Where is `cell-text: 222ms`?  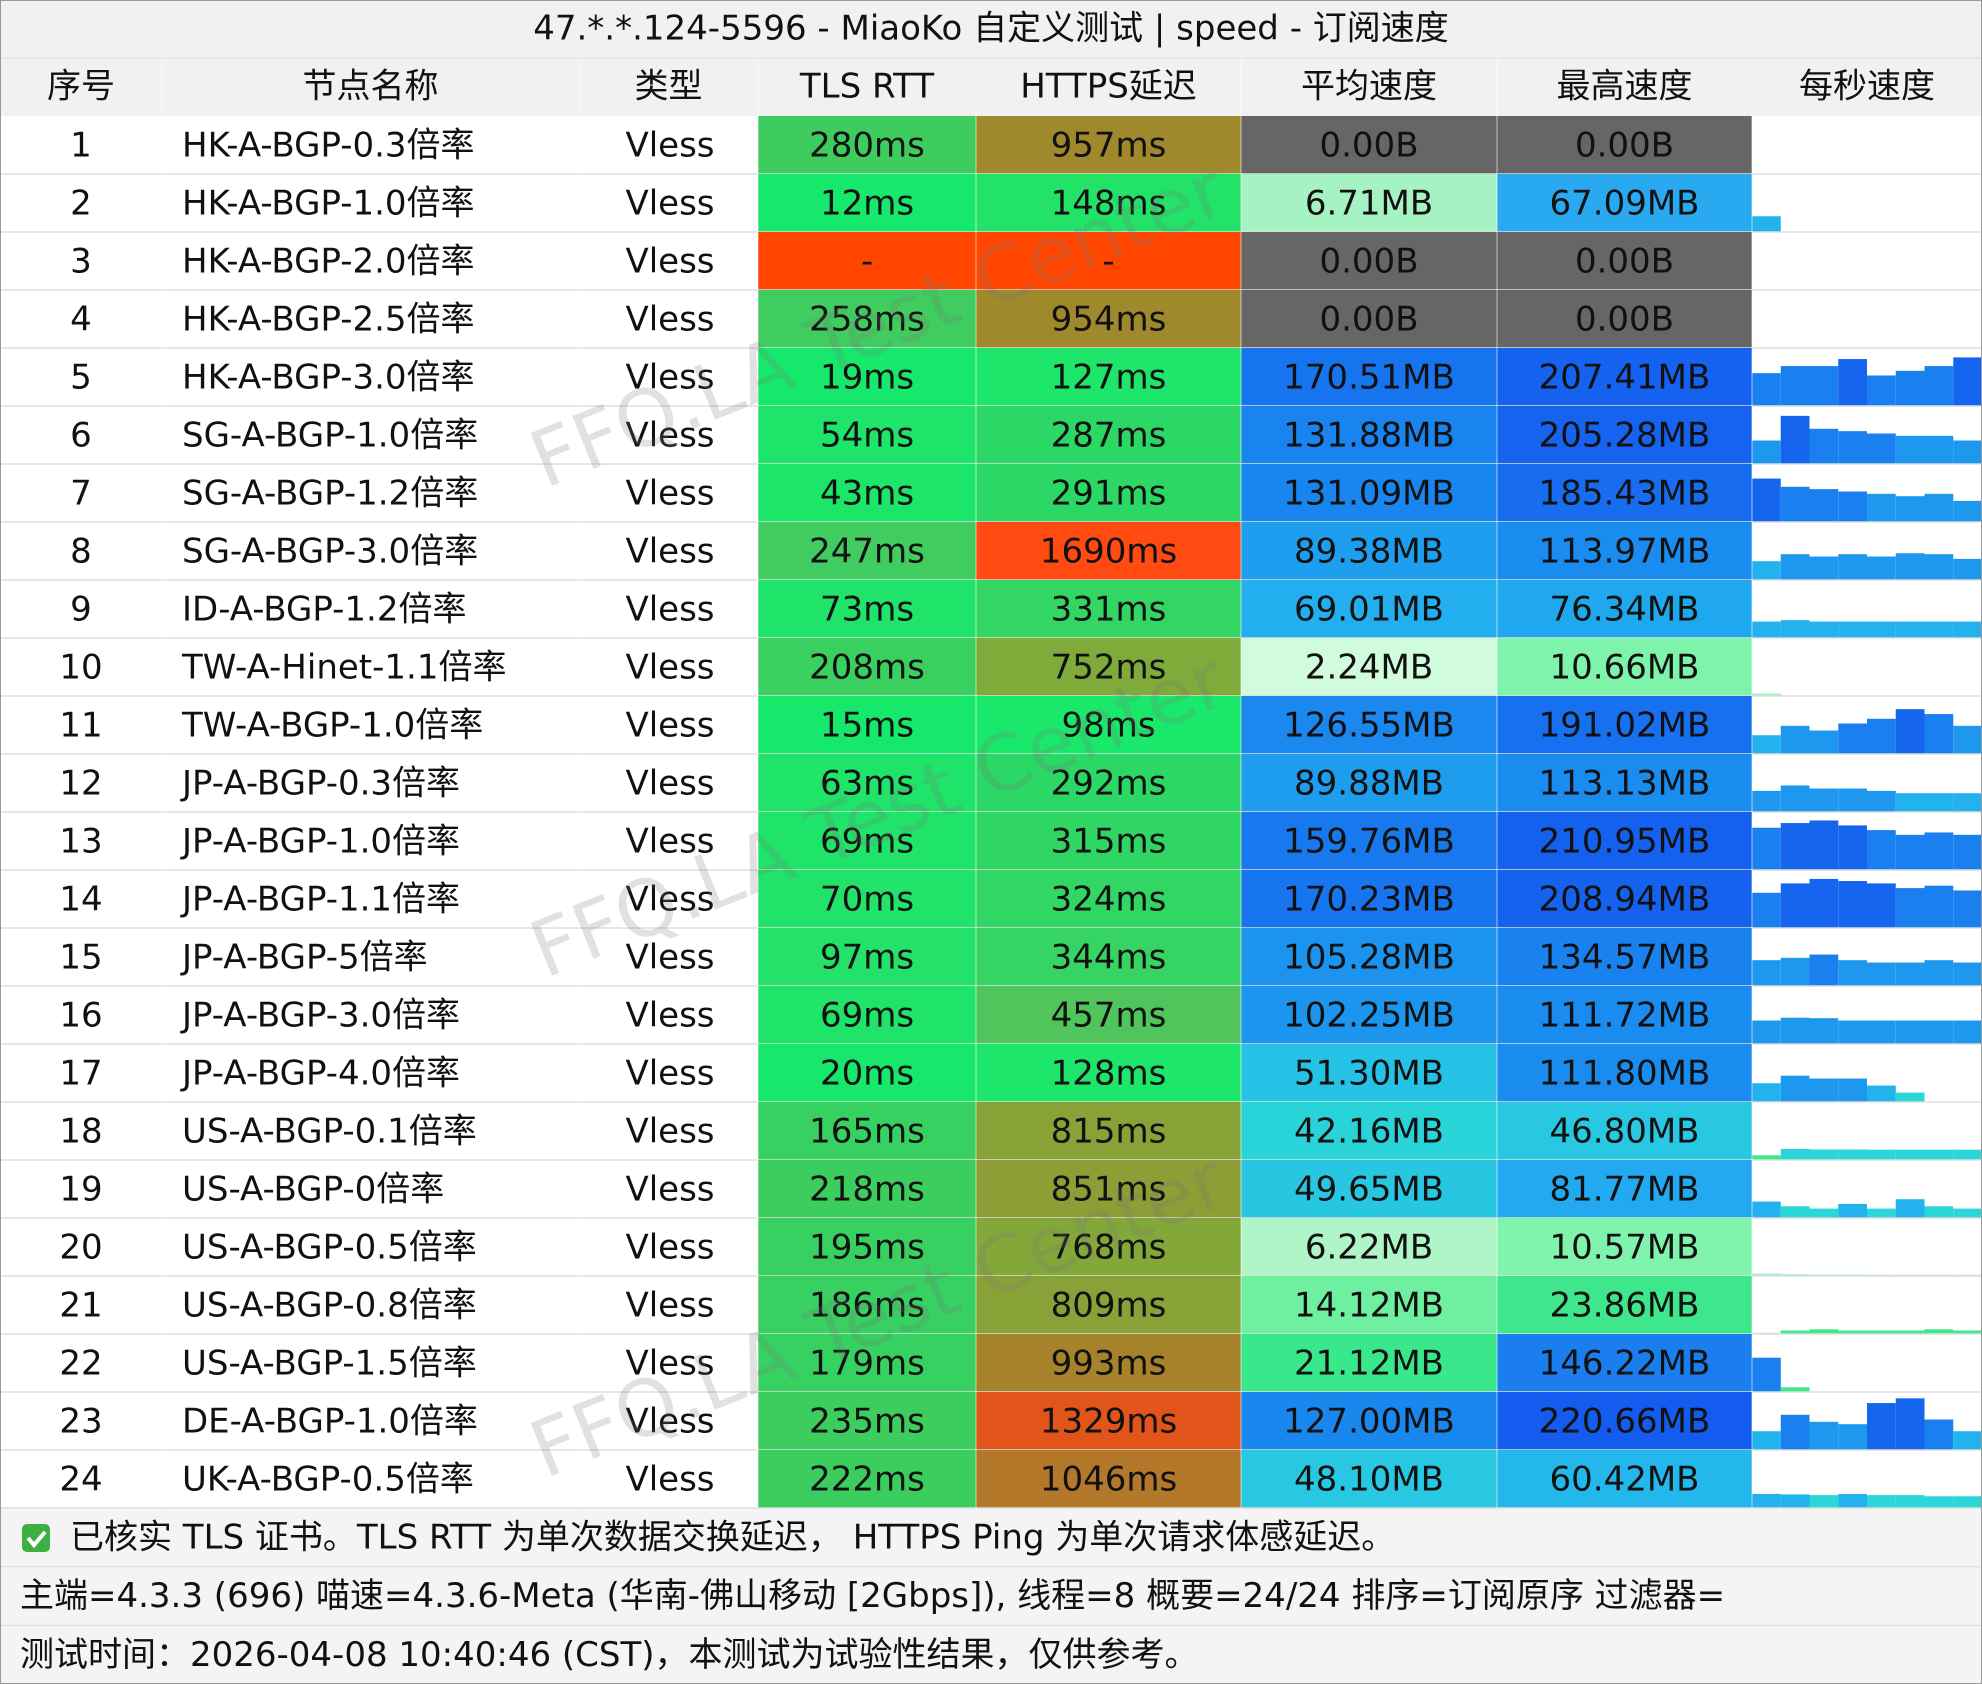 cell-text: 222ms is located at coordinates (867, 1480).